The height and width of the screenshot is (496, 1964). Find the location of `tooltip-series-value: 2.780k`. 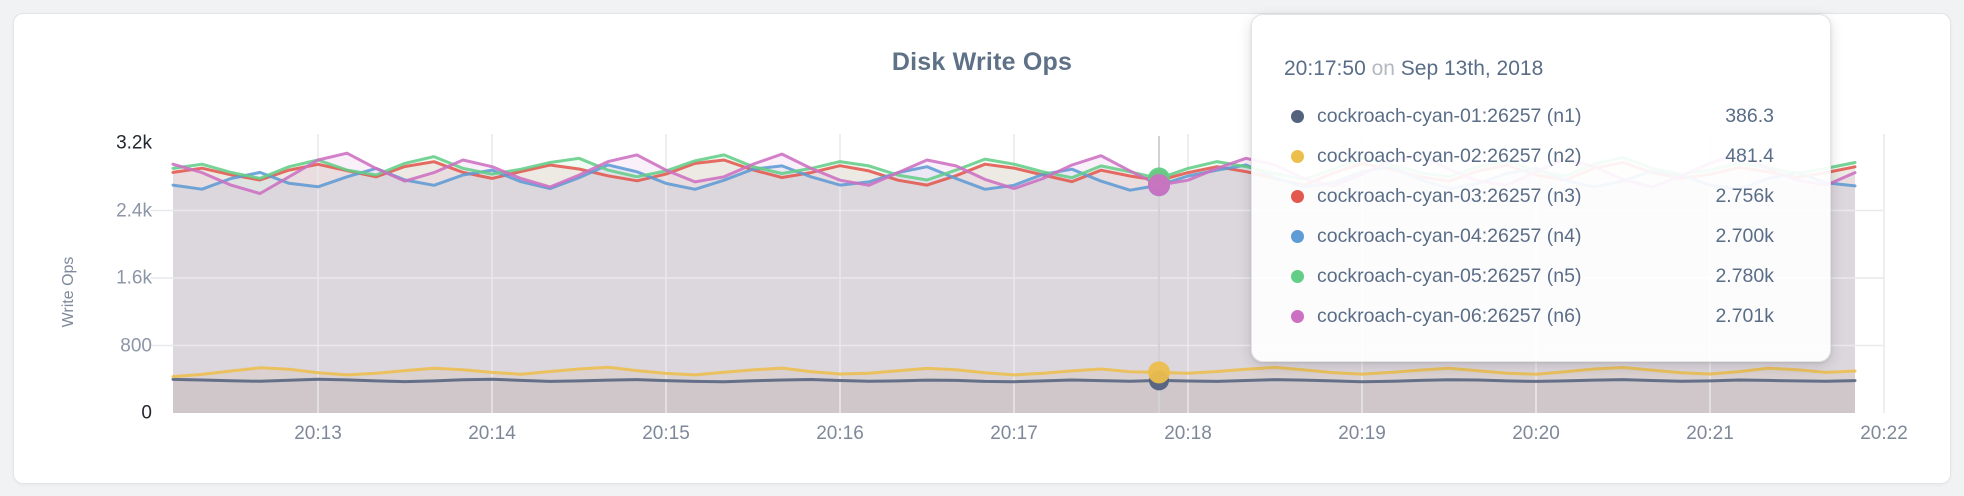

tooltip-series-value: 2.780k is located at coordinates (1744, 275).